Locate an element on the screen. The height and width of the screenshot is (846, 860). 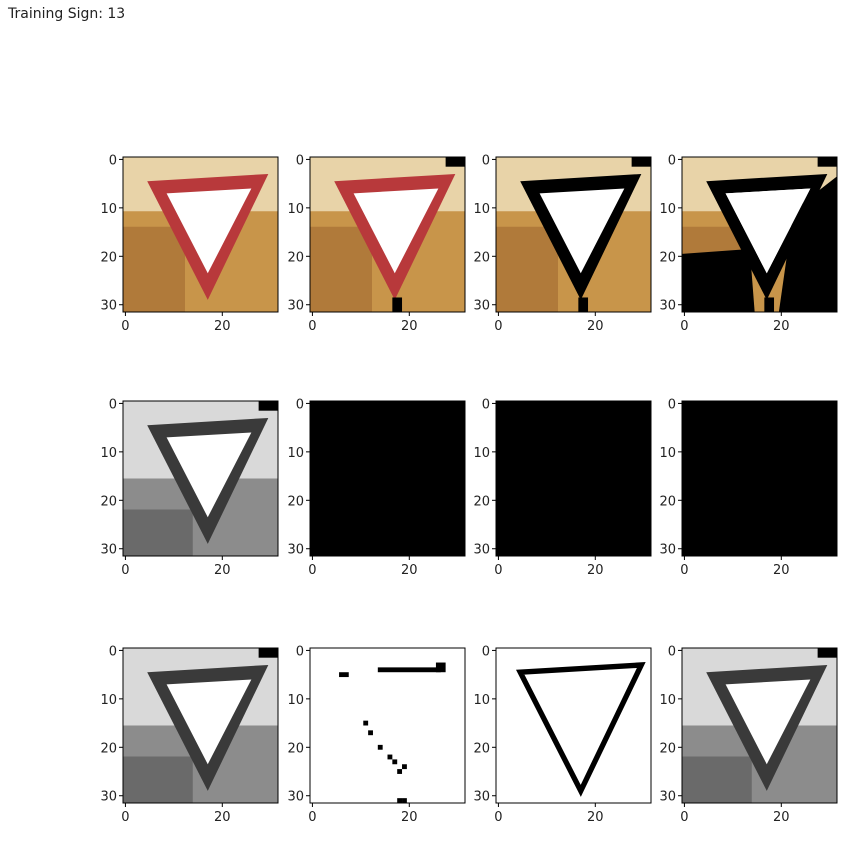
panel-black-1: 0 10 20 30 0 20 is located at coordinates (376, 487).